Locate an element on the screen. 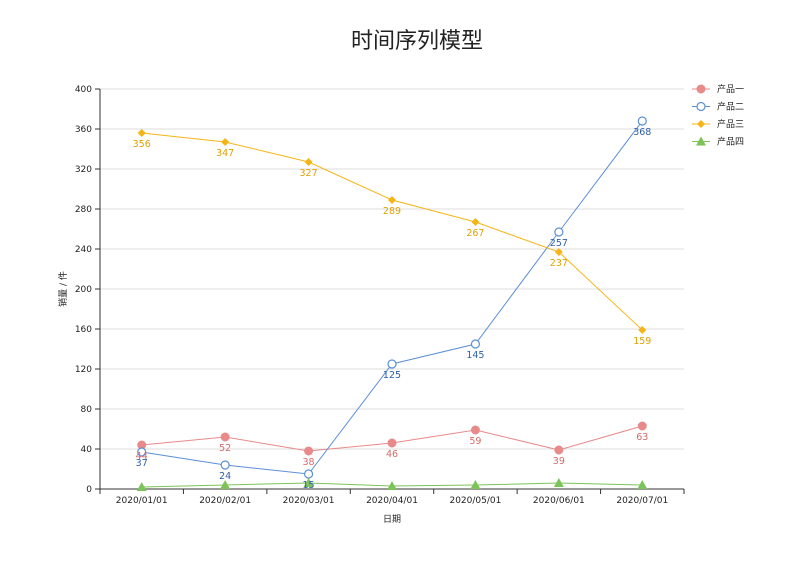  chart-title: 时间序列模型 is located at coordinates (417, 41).